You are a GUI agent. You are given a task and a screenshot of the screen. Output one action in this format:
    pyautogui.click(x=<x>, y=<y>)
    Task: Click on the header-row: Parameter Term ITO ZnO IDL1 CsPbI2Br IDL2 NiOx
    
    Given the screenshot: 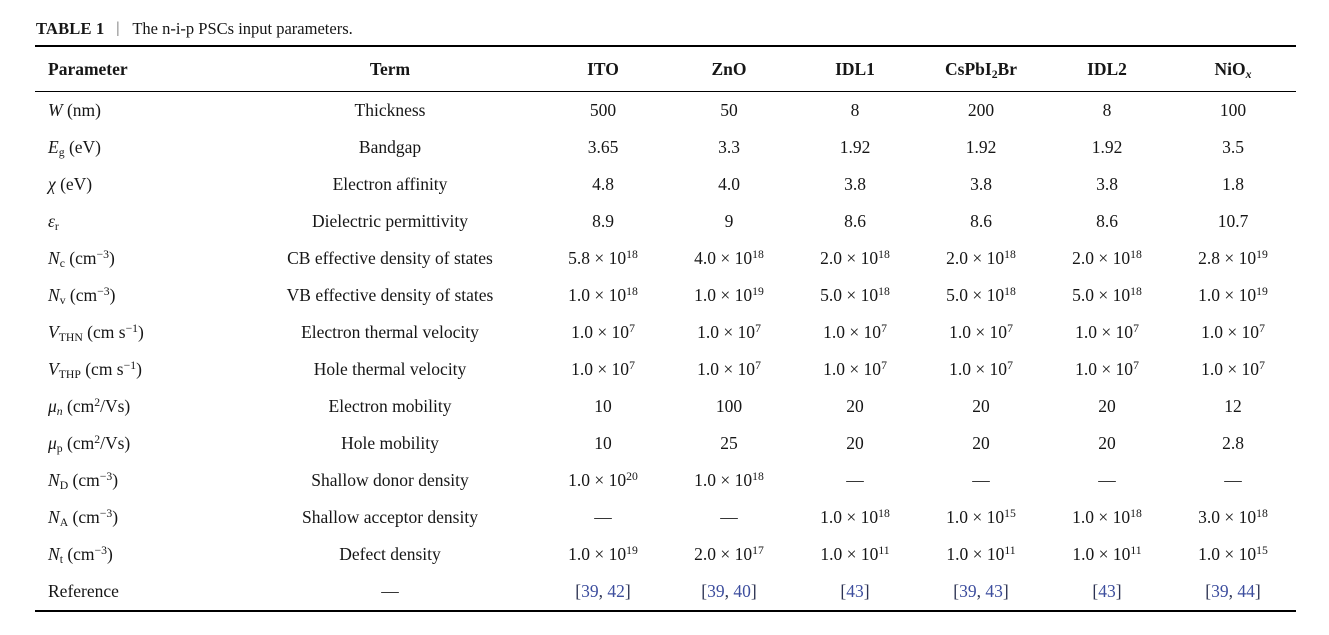 What is the action you would take?
    pyautogui.click(x=665, y=69)
    